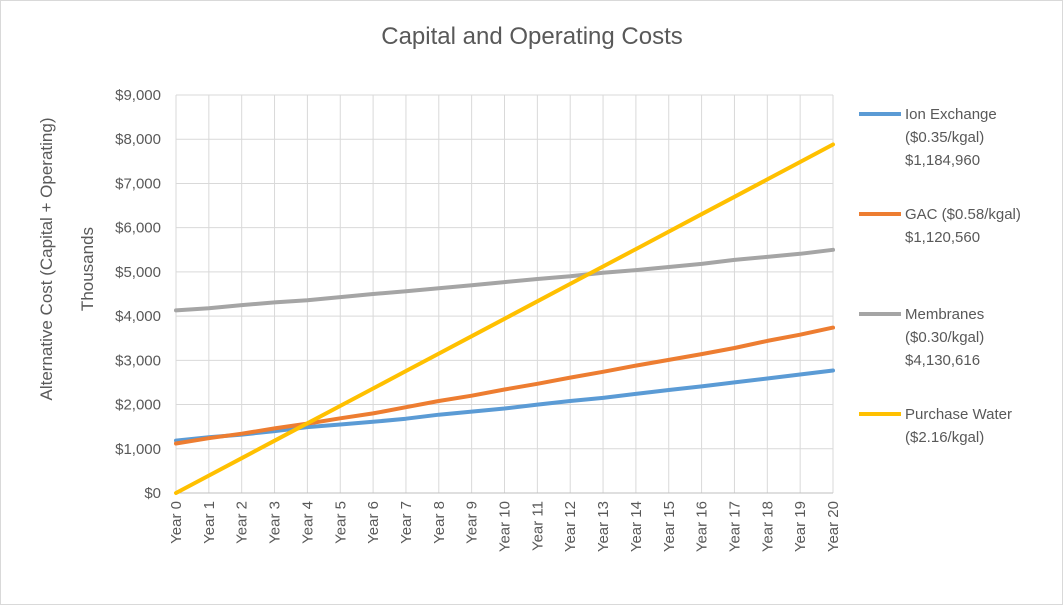  I want to click on y-tick-label: $4,000, so click(138, 316).